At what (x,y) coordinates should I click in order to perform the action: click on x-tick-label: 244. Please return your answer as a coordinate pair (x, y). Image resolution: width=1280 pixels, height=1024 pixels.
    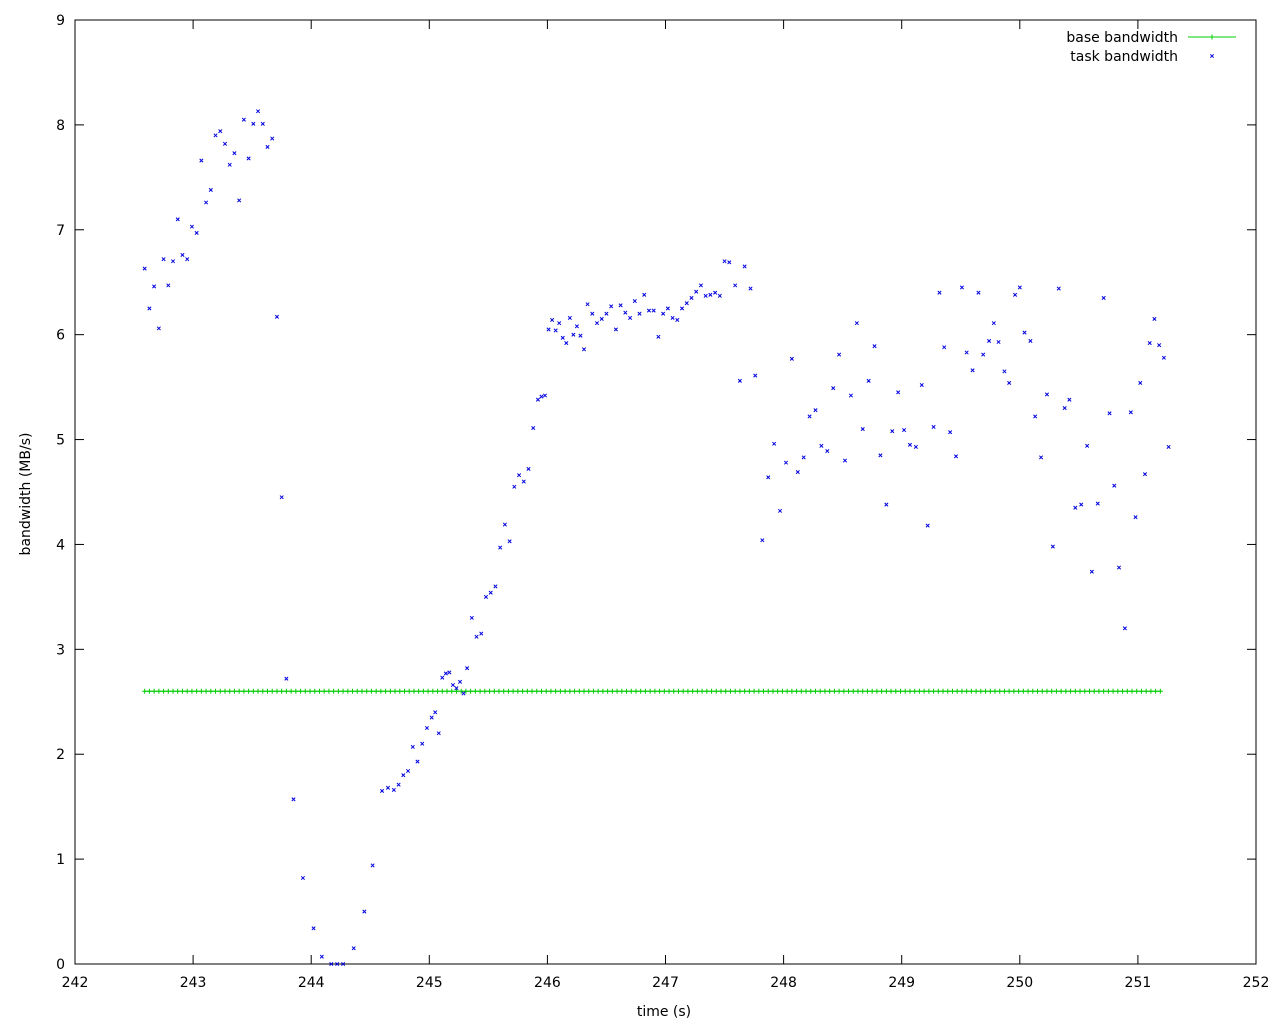
    Looking at the image, I should click on (311, 983).